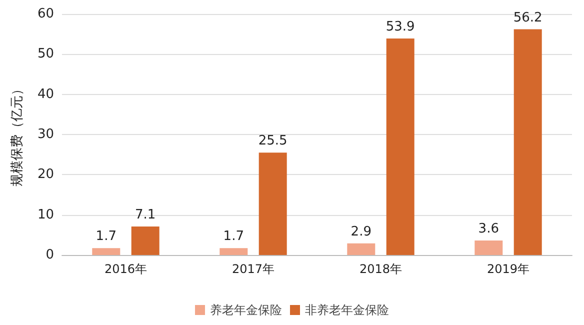 The width and height of the screenshot is (584, 325). I want to click on data-label: 2.9, so click(361, 232).